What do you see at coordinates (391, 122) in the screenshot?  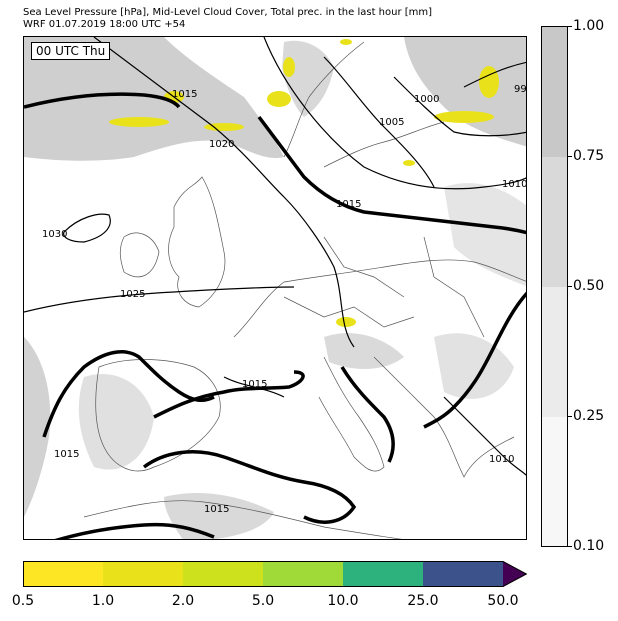 I see `isobar-label: 1005` at bounding box center [391, 122].